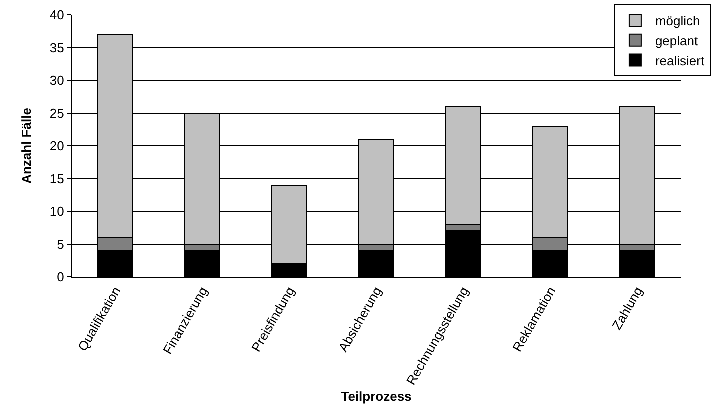  Describe the element at coordinates (60, 244) in the screenshot. I see `y-tick-label: 5` at that location.